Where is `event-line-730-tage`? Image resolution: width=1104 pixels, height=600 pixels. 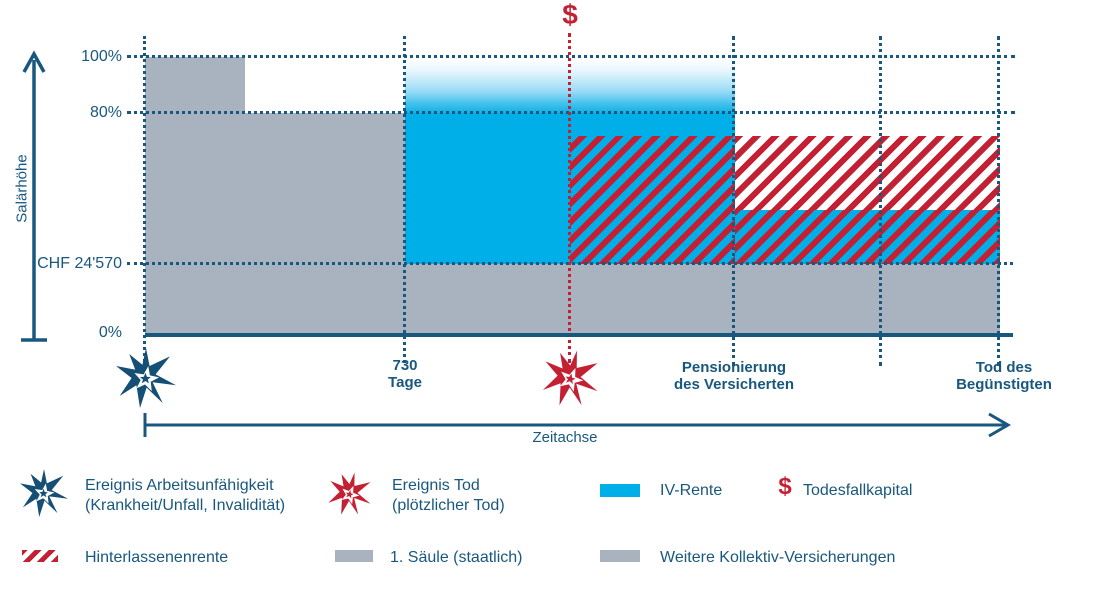 event-line-730-tage is located at coordinates (404, 199).